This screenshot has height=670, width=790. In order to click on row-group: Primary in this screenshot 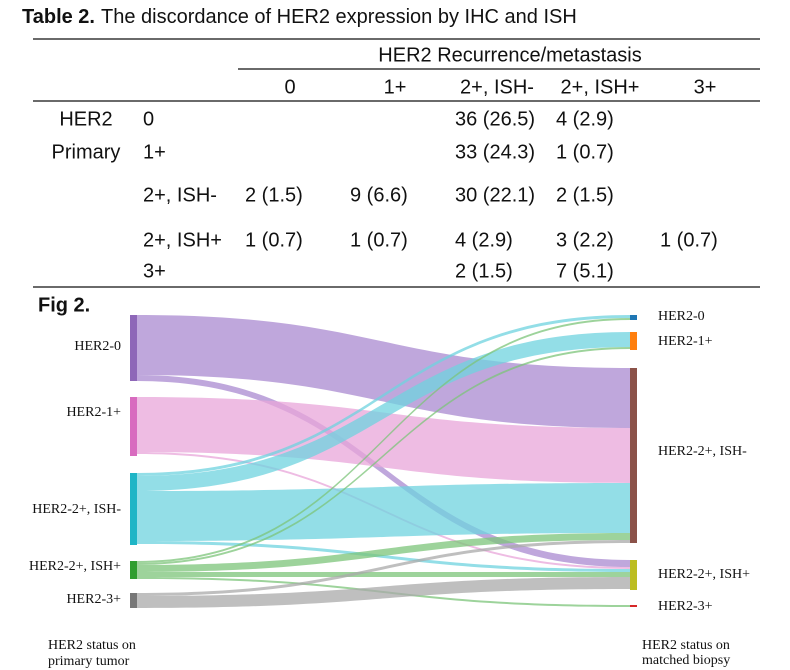, I will do `click(86, 152)`.